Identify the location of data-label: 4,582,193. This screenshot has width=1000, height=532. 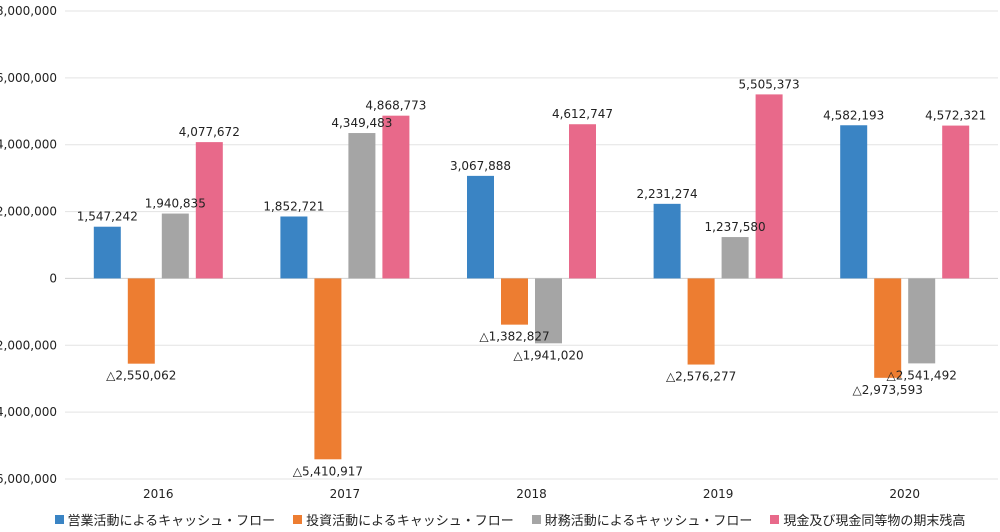
(853, 115).